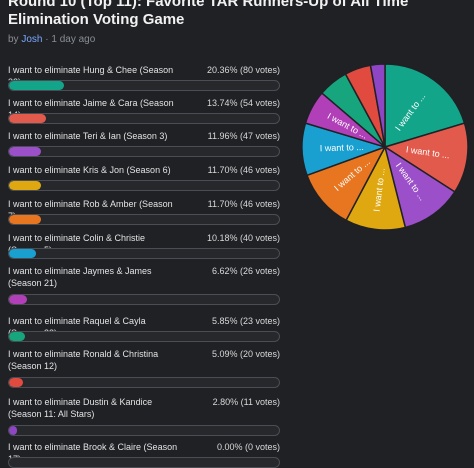  What do you see at coordinates (246, 402) in the screenshot?
I see `option-stat: 2.80% (11 votes)` at bounding box center [246, 402].